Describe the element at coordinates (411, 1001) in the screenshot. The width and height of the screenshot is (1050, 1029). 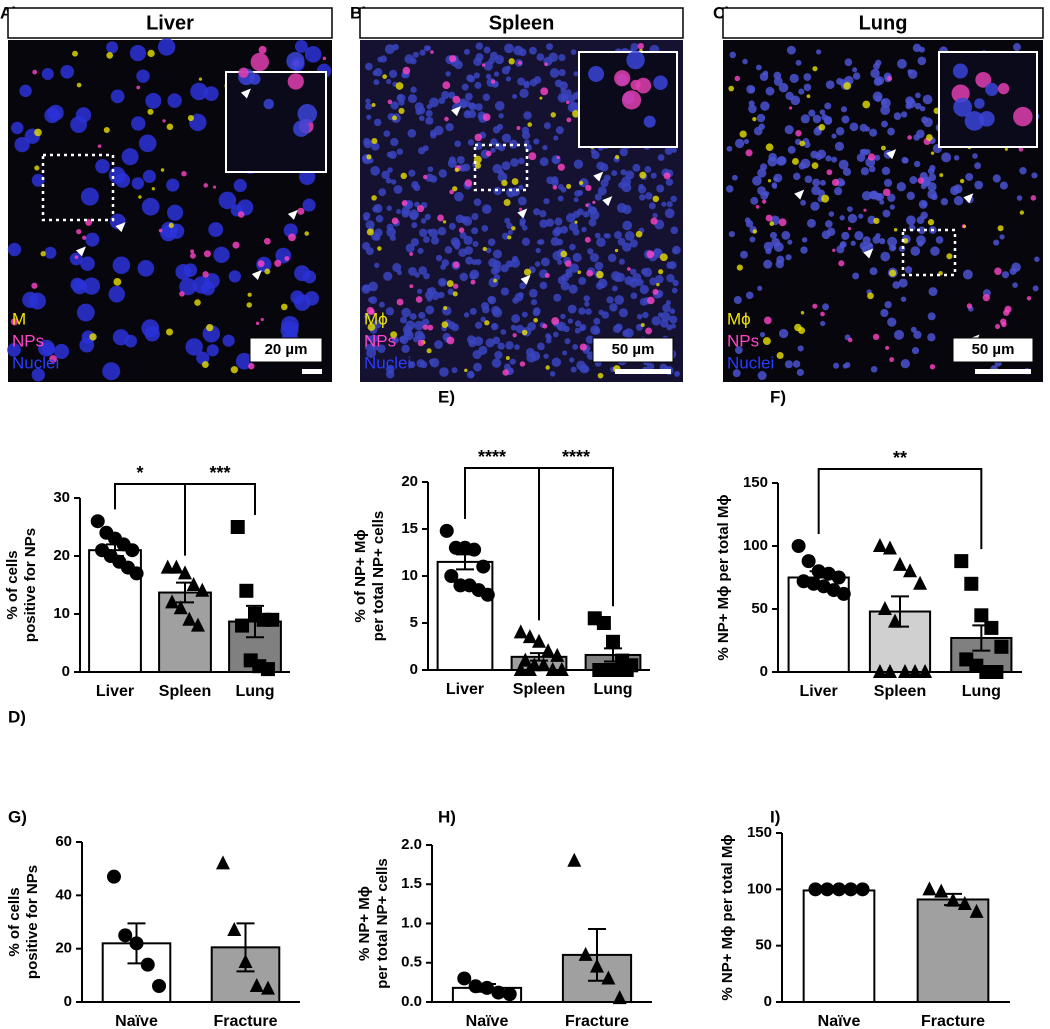
I see `y-tick-label: 0.0` at that location.